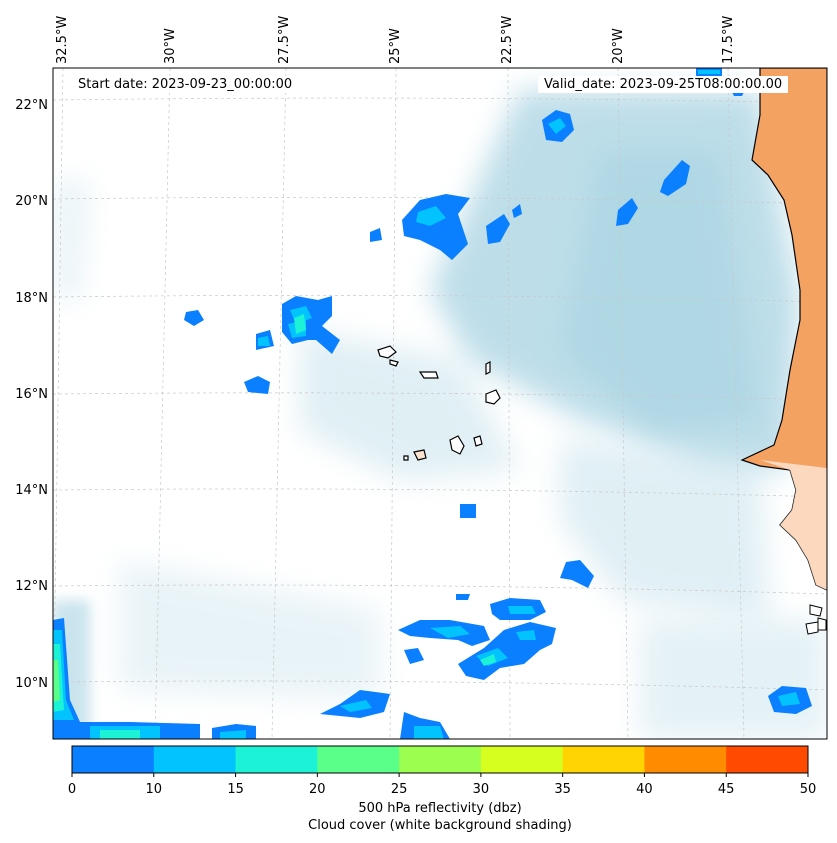 The image size is (837, 843). What do you see at coordinates (808, 789) in the screenshot?
I see `colorbar-tick: 50` at bounding box center [808, 789].